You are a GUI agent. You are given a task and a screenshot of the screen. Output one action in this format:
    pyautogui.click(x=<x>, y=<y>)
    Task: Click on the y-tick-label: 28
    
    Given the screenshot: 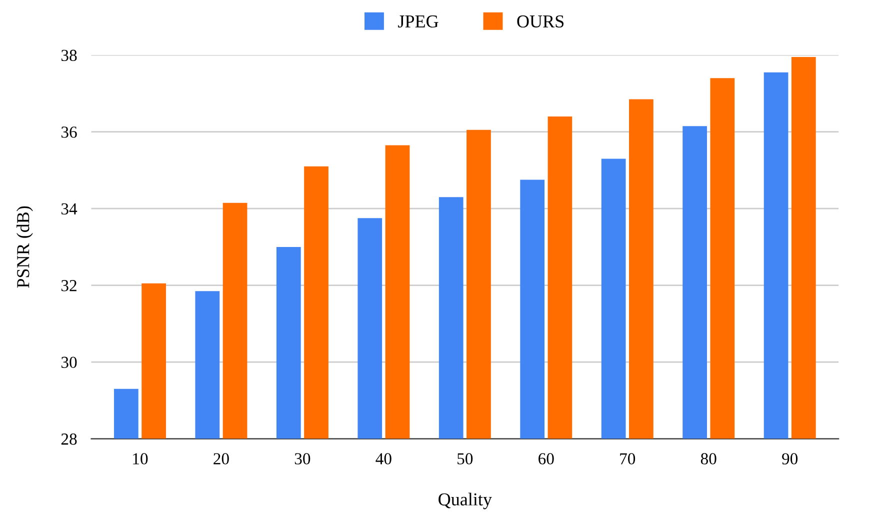 What is the action you would take?
    pyautogui.click(x=69, y=439)
    